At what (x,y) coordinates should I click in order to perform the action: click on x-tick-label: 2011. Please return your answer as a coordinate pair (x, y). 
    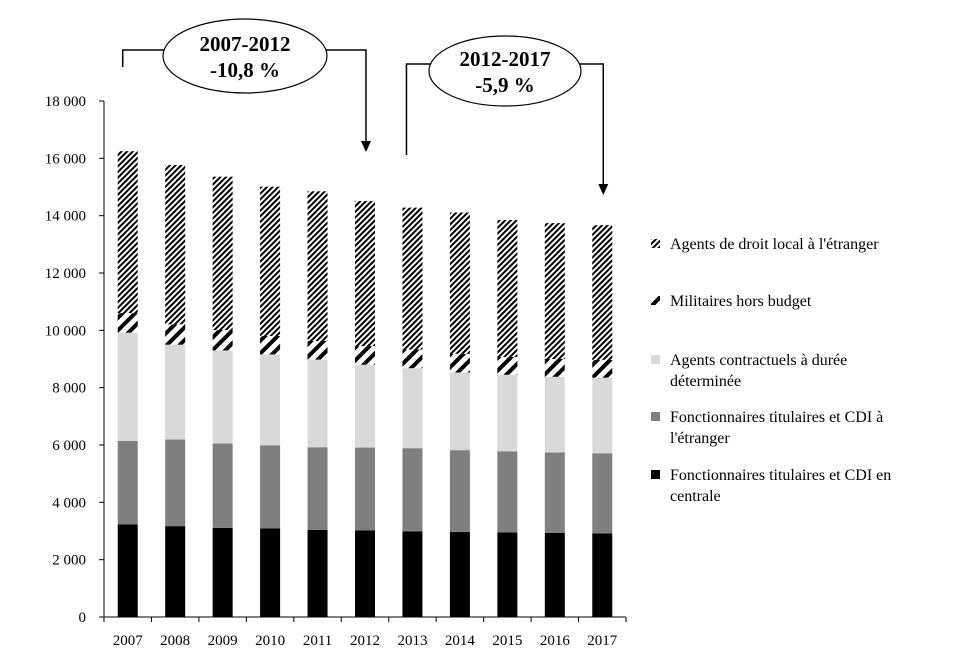
    Looking at the image, I should click on (317, 641).